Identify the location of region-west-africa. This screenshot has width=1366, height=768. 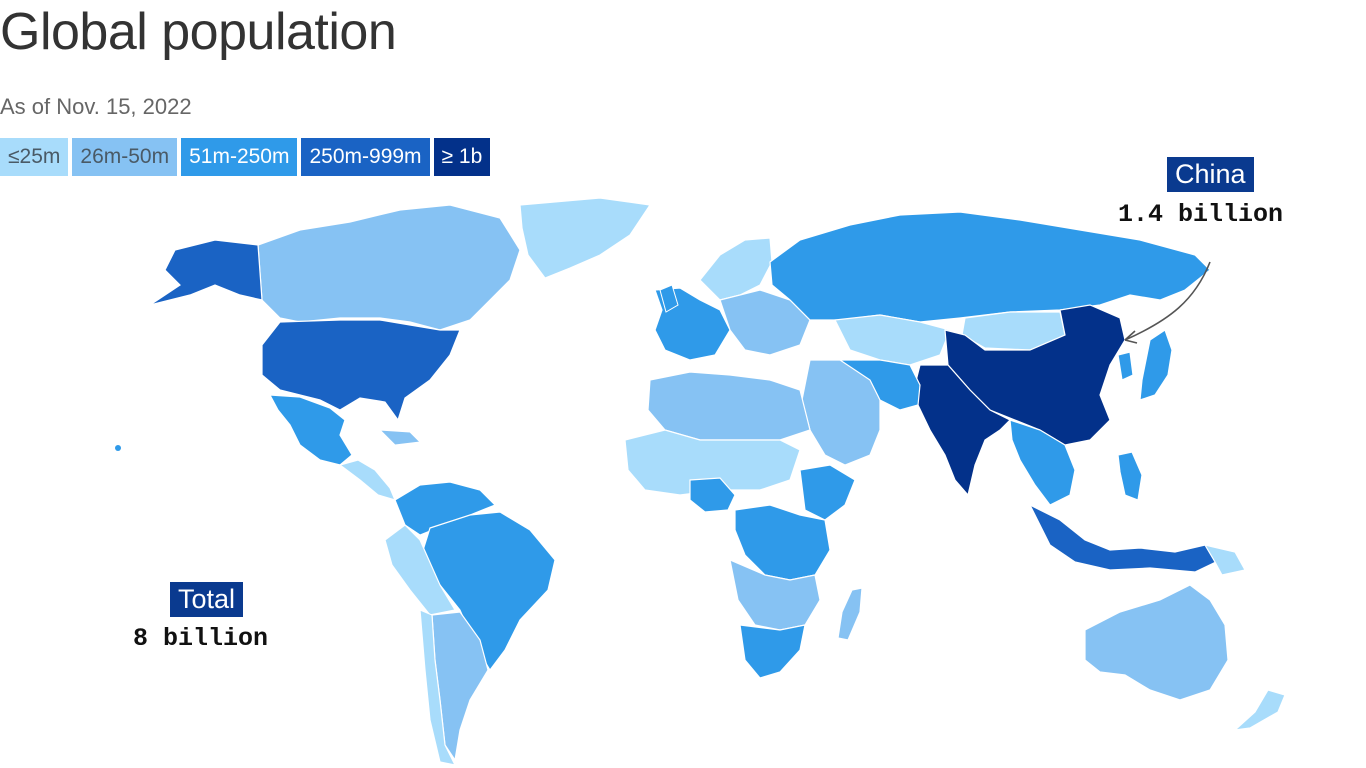
(712, 495).